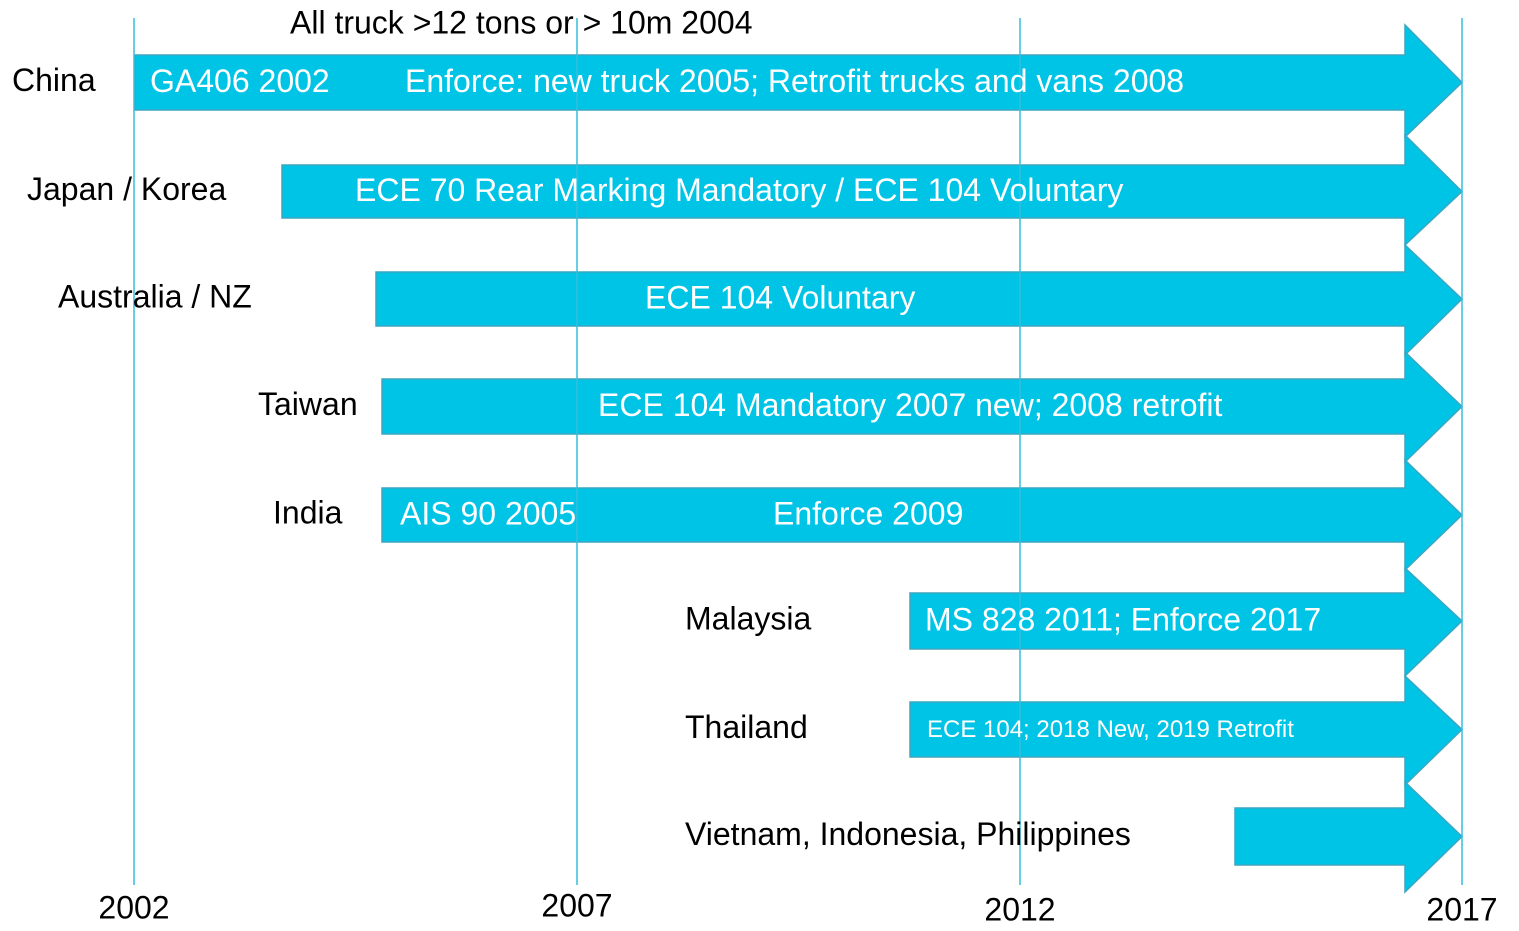 Image resolution: width=1519 pixels, height=931 pixels. I want to click on country-label: Thailand, so click(746, 727).